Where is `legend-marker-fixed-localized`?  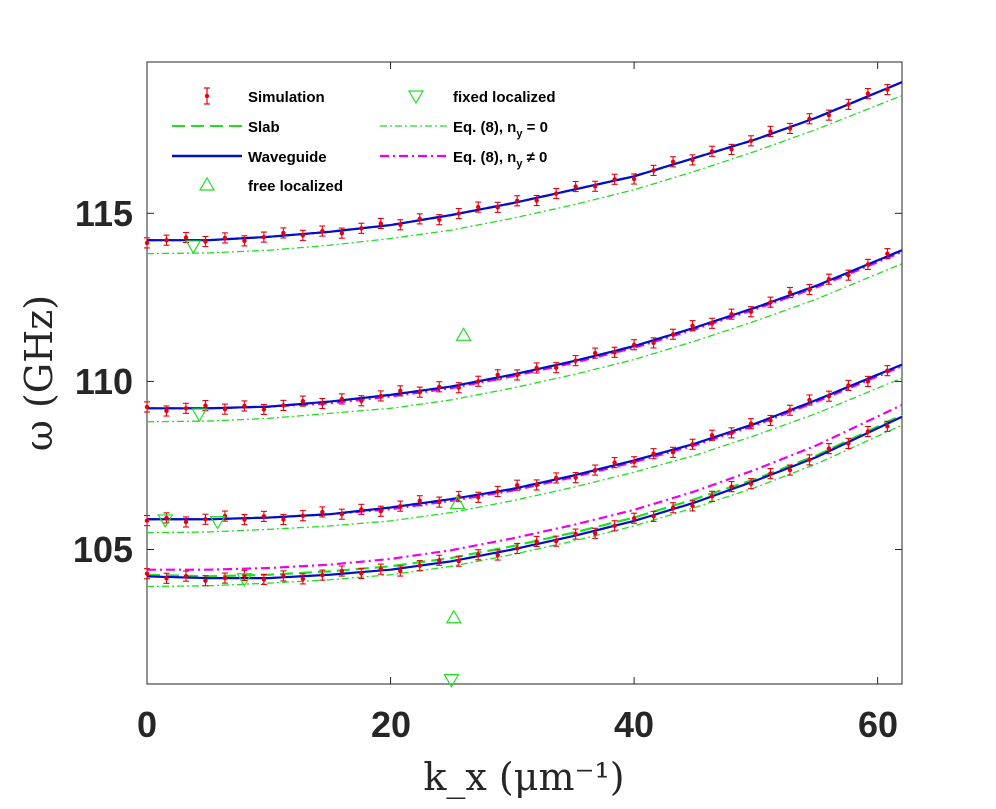 legend-marker-fixed-localized is located at coordinates (416, 97).